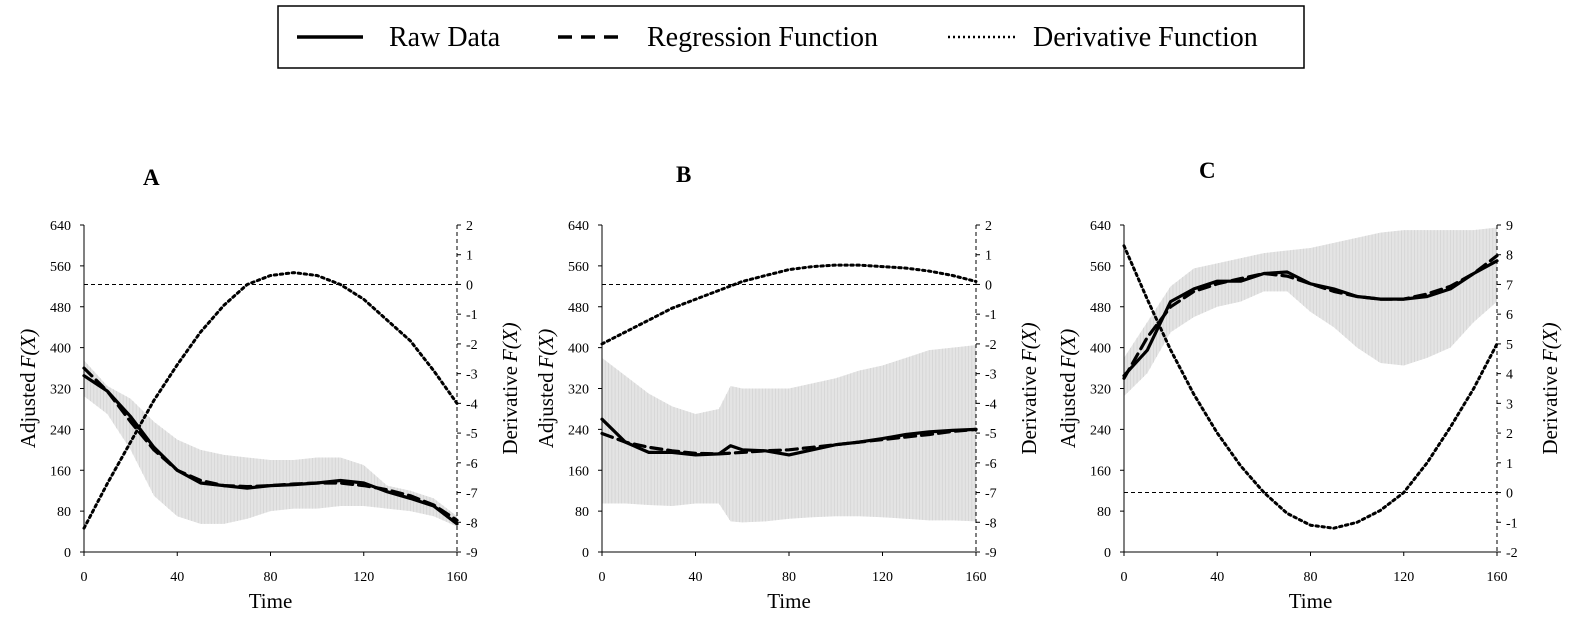 The height and width of the screenshot is (623, 1585). I want to click on y-right-tick-label: 3, so click(1509, 404).